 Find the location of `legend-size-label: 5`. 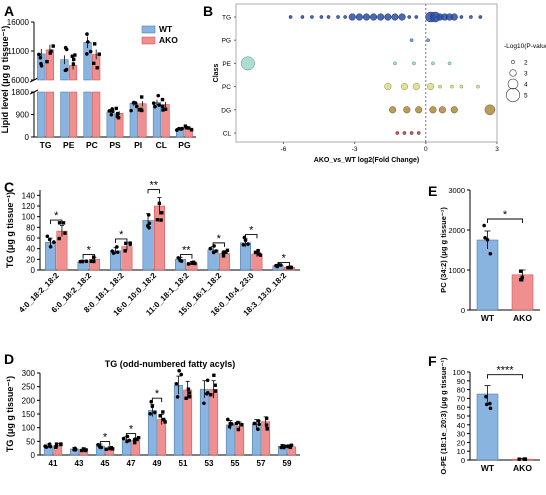

legend-size-label: 5 is located at coordinates (526, 96).